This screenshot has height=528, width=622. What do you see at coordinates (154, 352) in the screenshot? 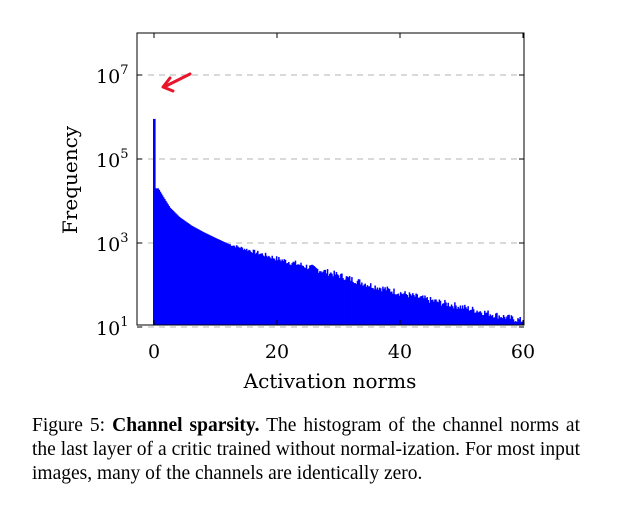
I see `x-tick-label: 0` at bounding box center [154, 352].